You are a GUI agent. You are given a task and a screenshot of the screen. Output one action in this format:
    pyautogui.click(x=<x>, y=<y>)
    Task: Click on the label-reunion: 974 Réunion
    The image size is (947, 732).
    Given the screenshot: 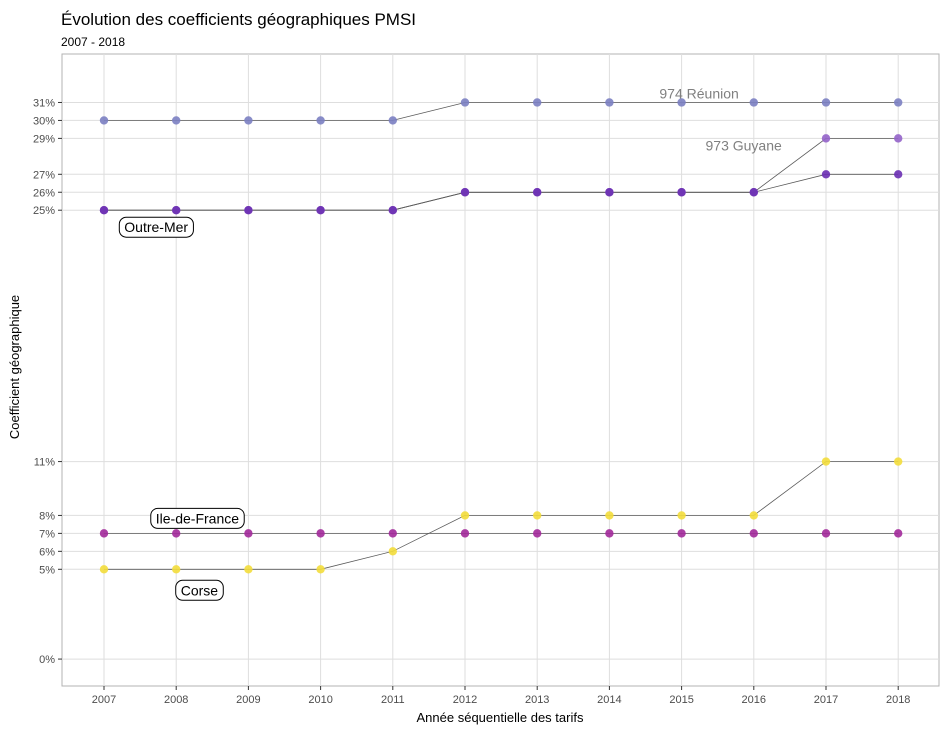 What is the action you would take?
    pyautogui.click(x=698, y=93)
    